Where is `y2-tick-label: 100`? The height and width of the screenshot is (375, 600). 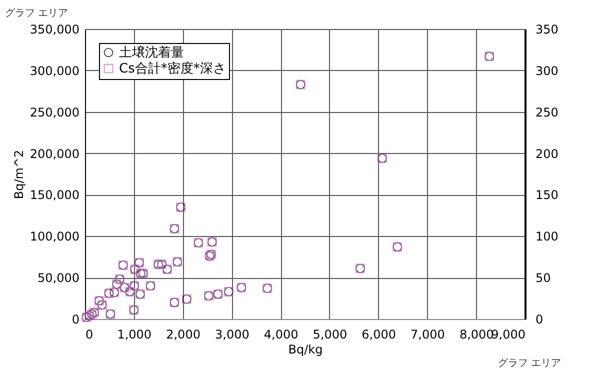 y2-tick-label: 100 is located at coordinates (547, 237).